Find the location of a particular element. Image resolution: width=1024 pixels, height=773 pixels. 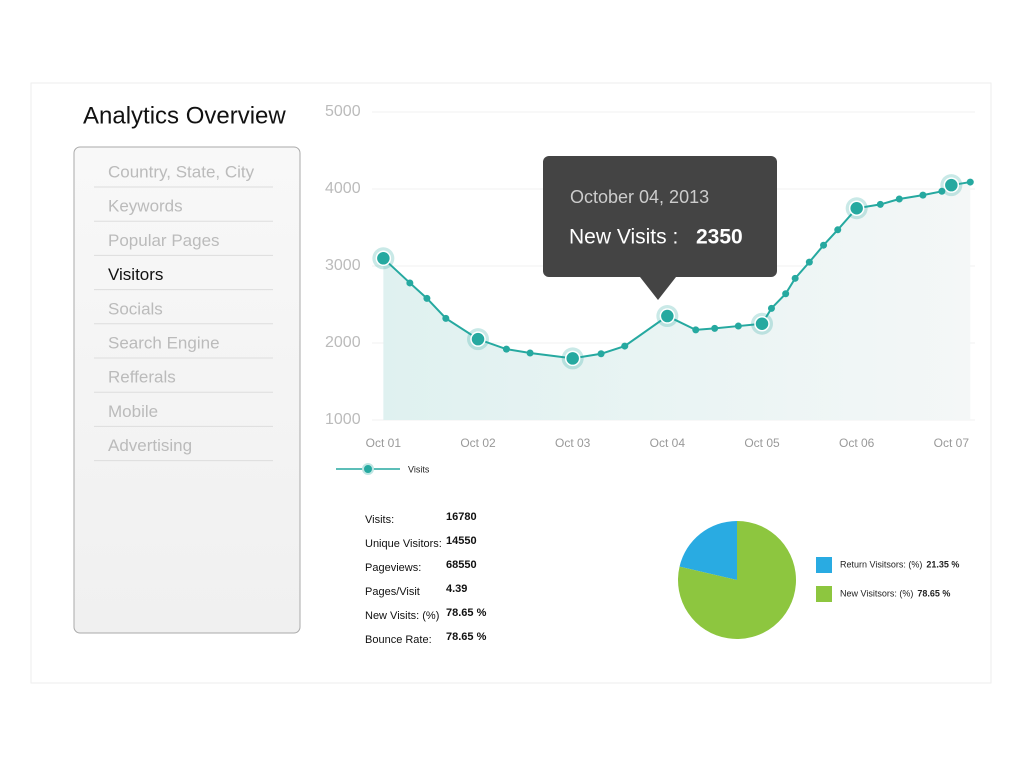

tooltip-label: New Visits : is located at coordinates (623, 237).